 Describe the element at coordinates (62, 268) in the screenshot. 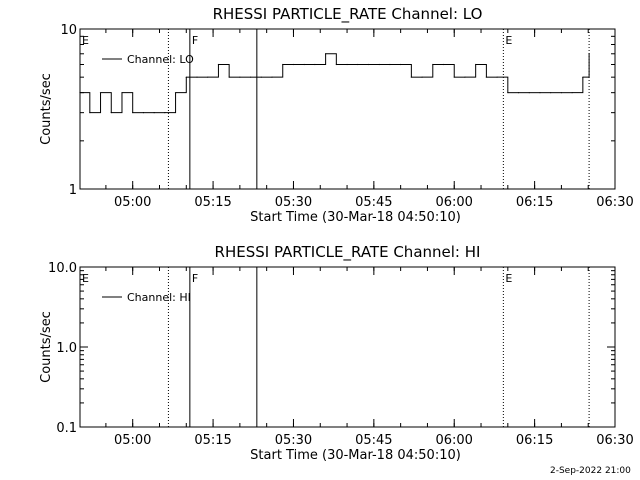

I see `y-tick-label: 10.0` at that location.